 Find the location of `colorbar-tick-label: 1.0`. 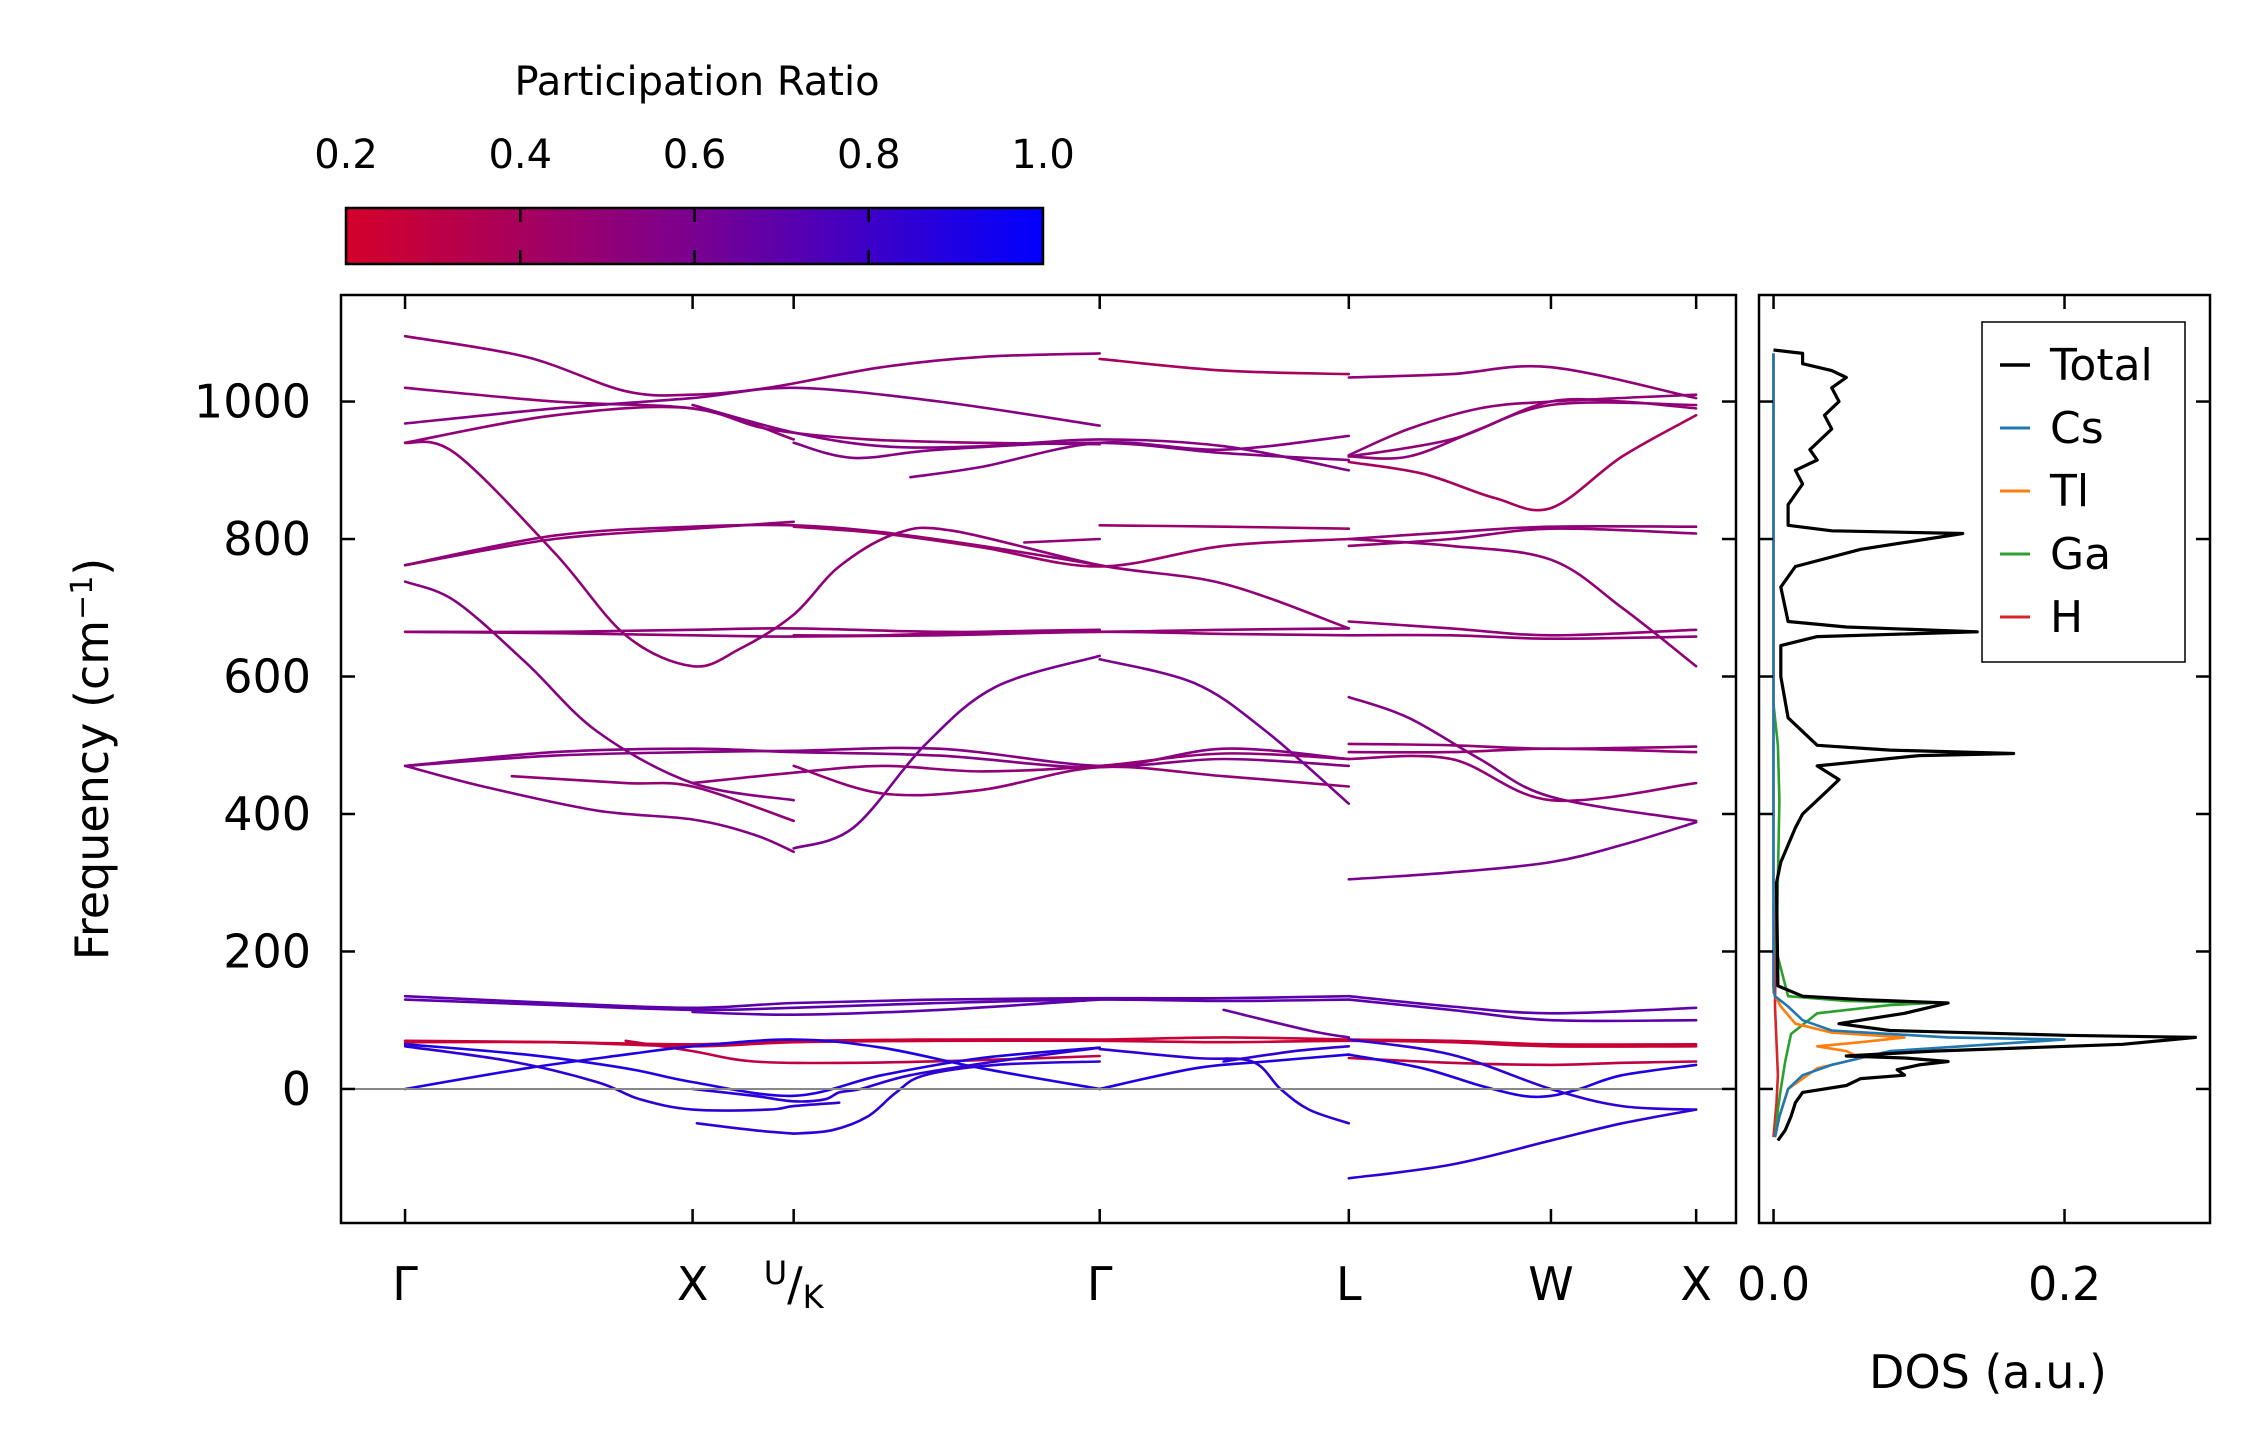

colorbar-tick-label: 1.0 is located at coordinates (1043, 155).